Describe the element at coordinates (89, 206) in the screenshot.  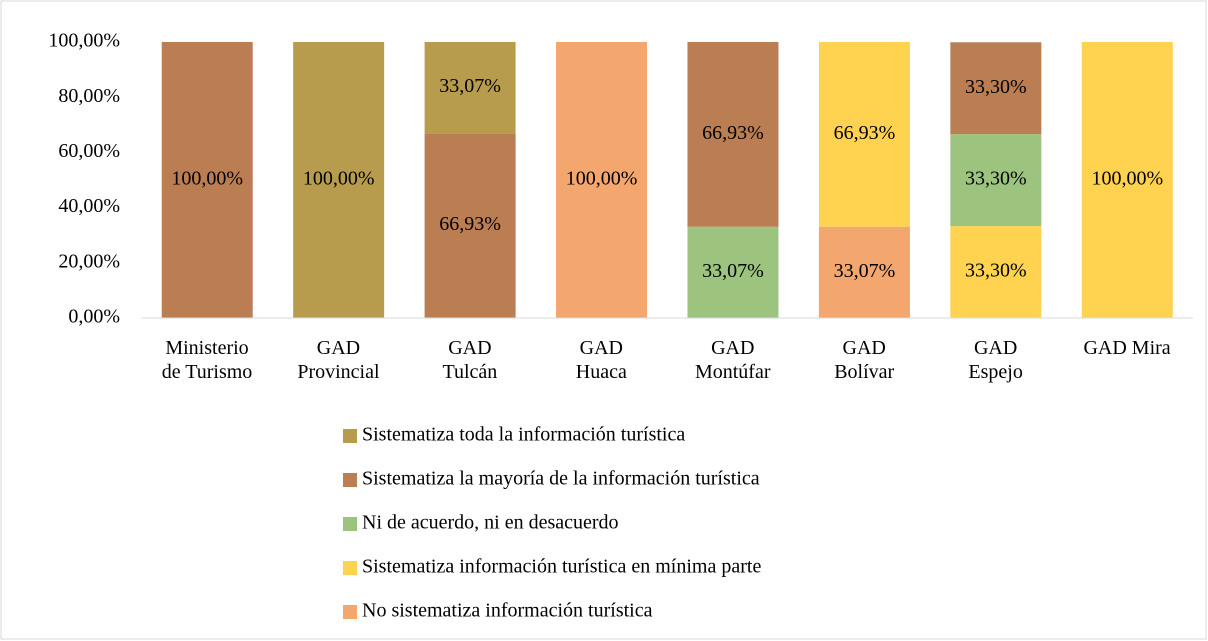
I see `y-tick-label: 40,00%` at that location.